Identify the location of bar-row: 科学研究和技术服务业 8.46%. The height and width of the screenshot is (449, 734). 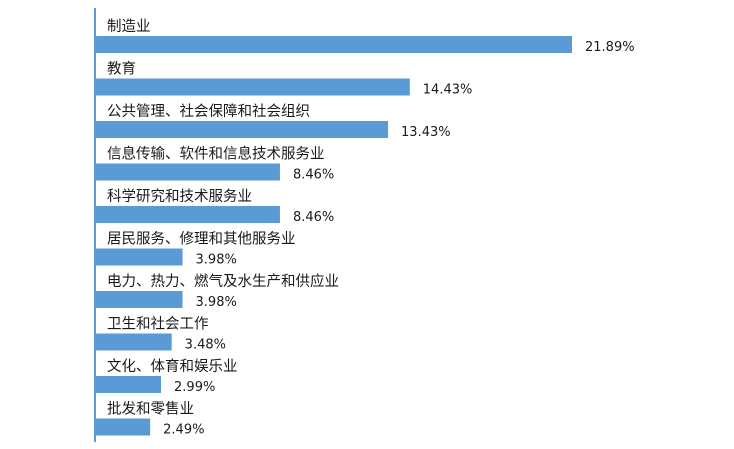
(215, 206).